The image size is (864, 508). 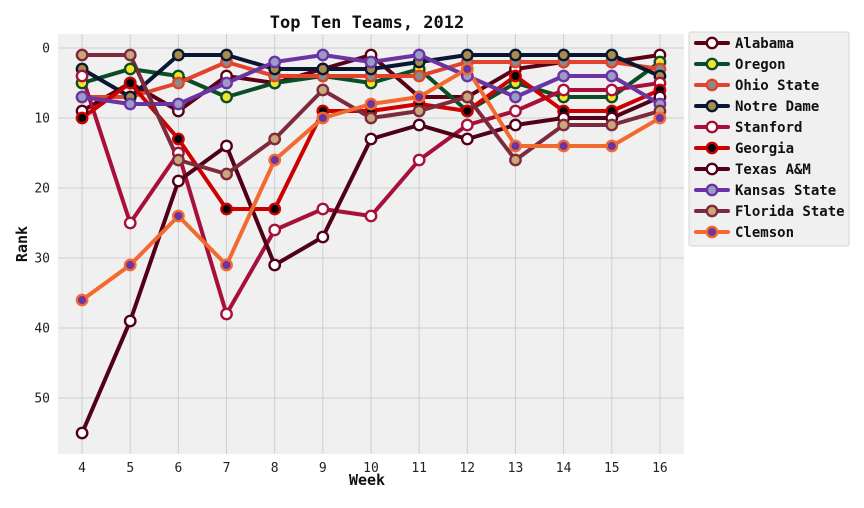 I want to click on y-tick-label: 40, so click(x=42, y=329).